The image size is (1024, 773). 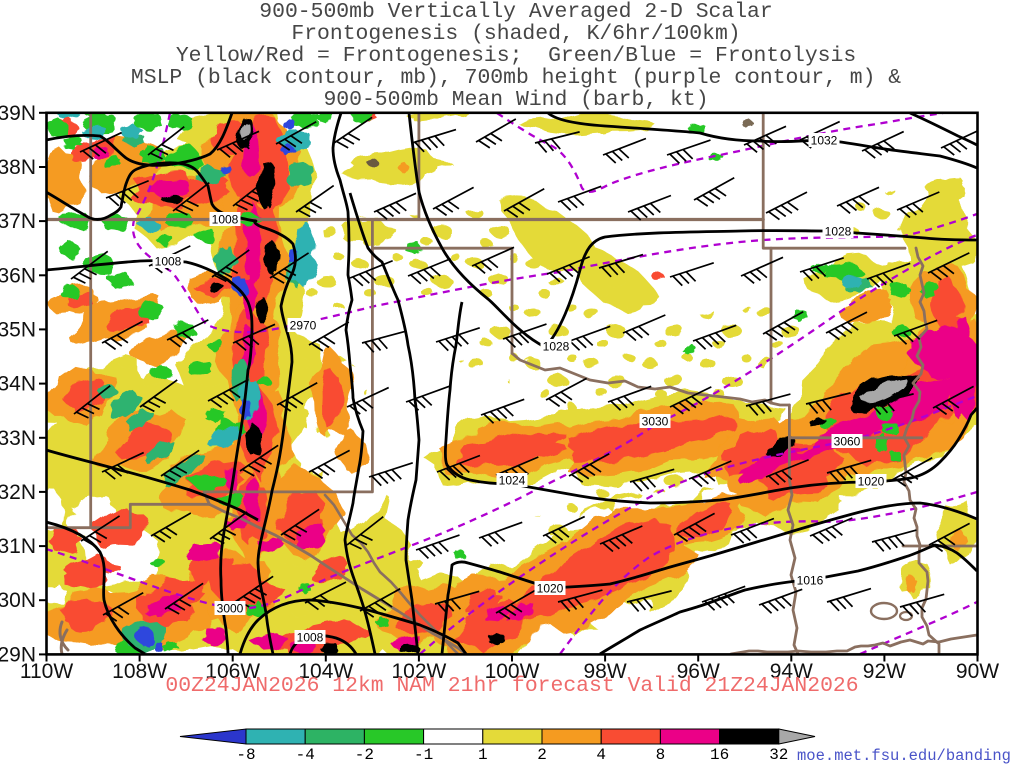 What do you see at coordinates (824, 141) in the screenshot?
I see `svg-text: 1032` at bounding box center [824, 141].